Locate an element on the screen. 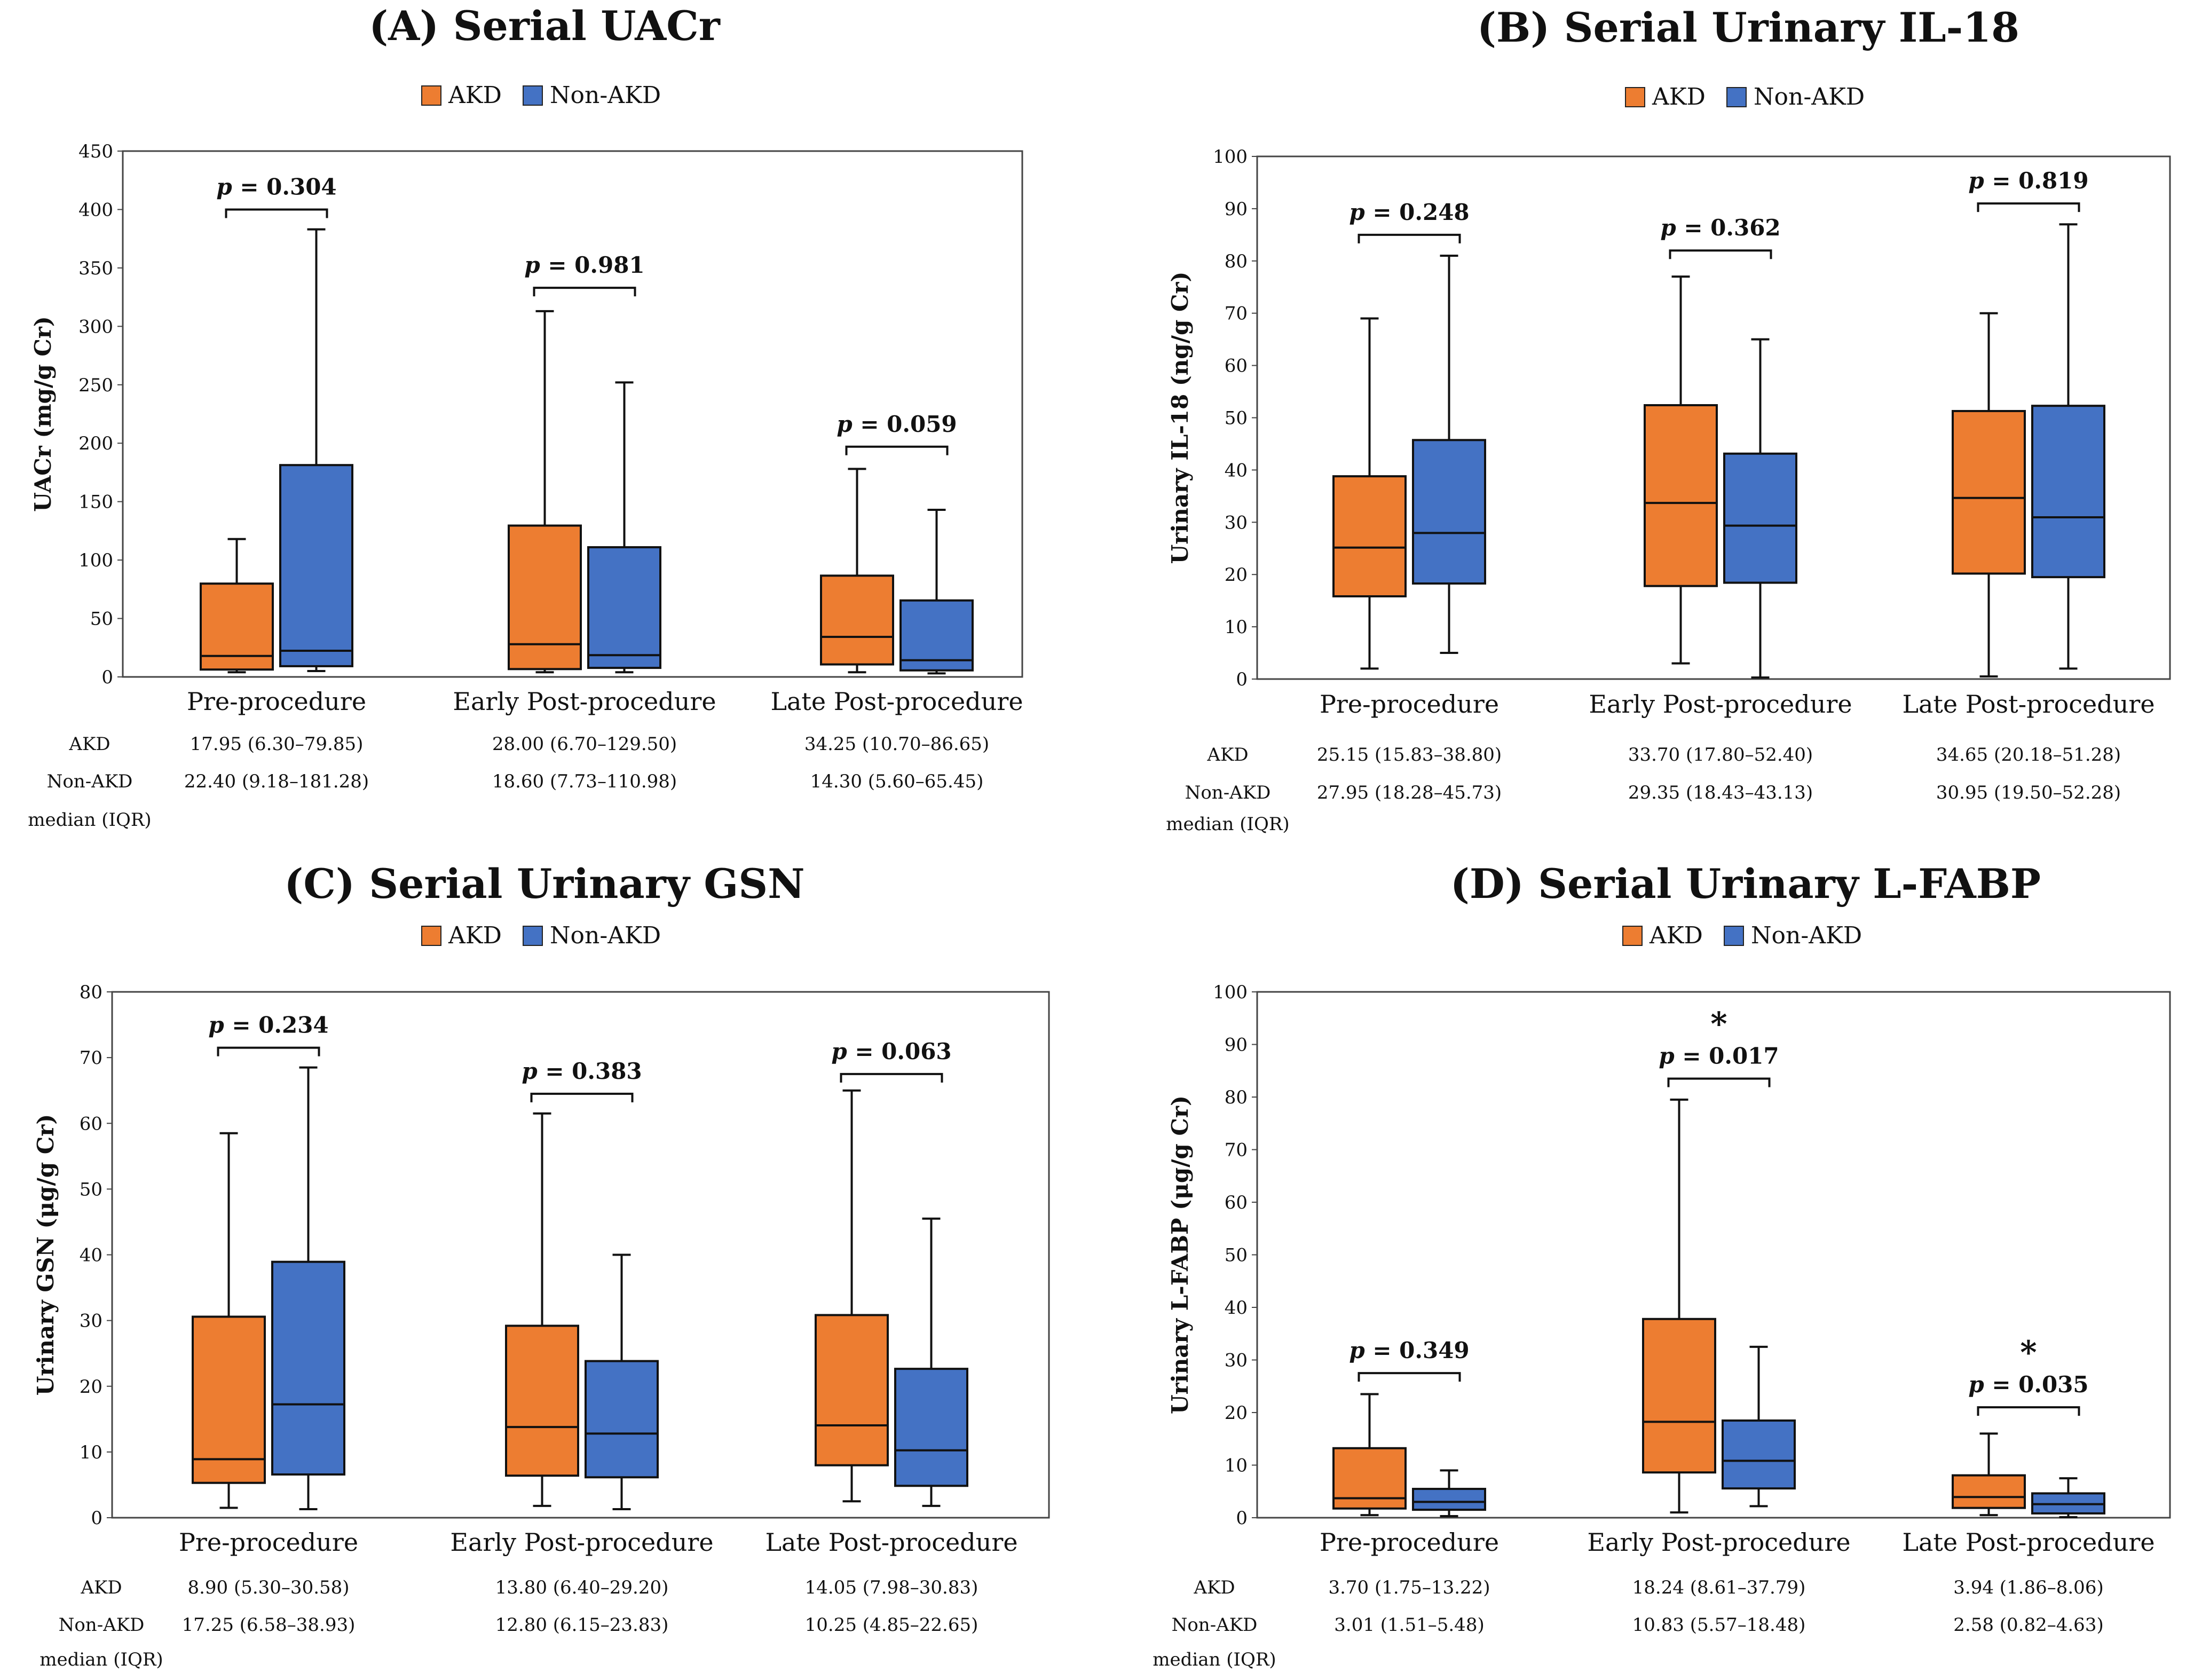 The image size is (2194, 1680). table-cell: 18.60 (7.73–110.98) is located at coordinates (584, 781).